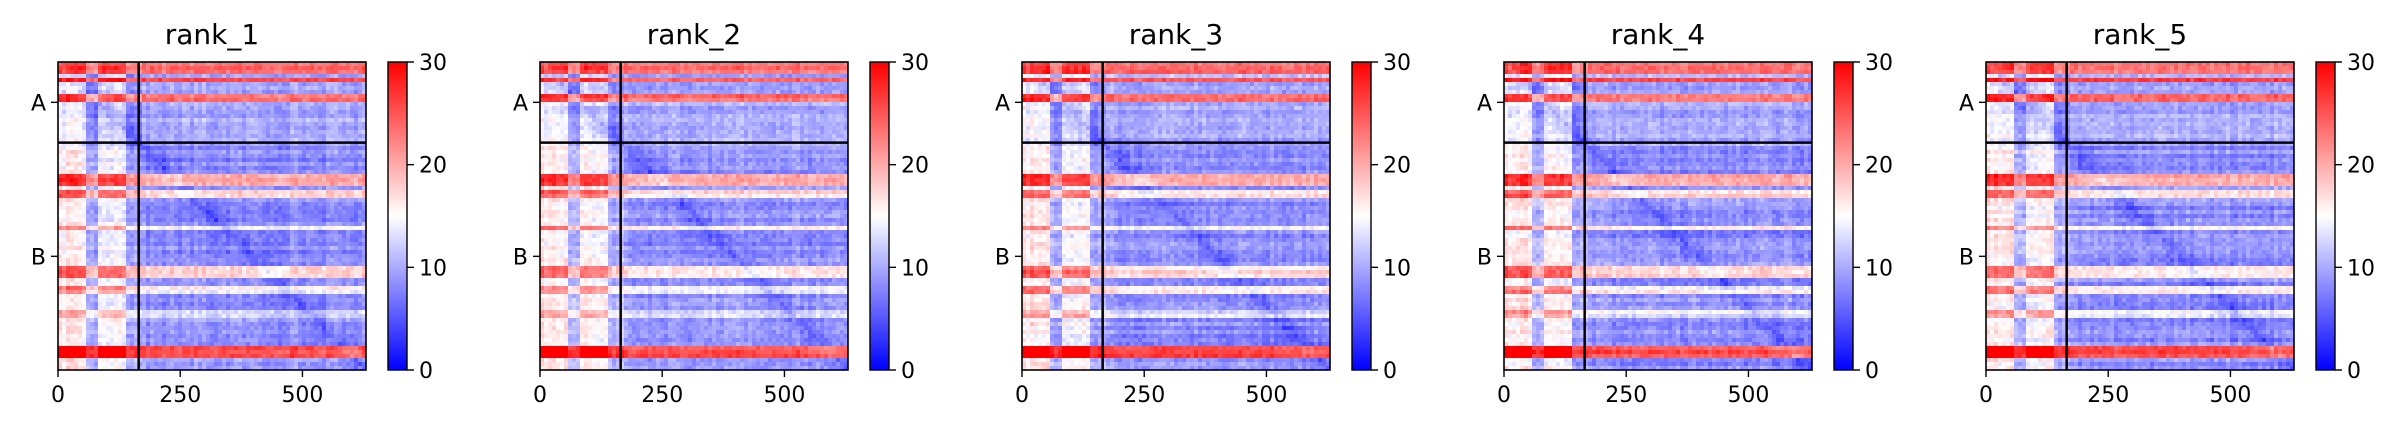 The width and height of the screenshot is (2401, 438). What do you see at coordinates (694, 34) in the screenshot?
I see `panel-title: rank_2` at bounding box center [694, 34].